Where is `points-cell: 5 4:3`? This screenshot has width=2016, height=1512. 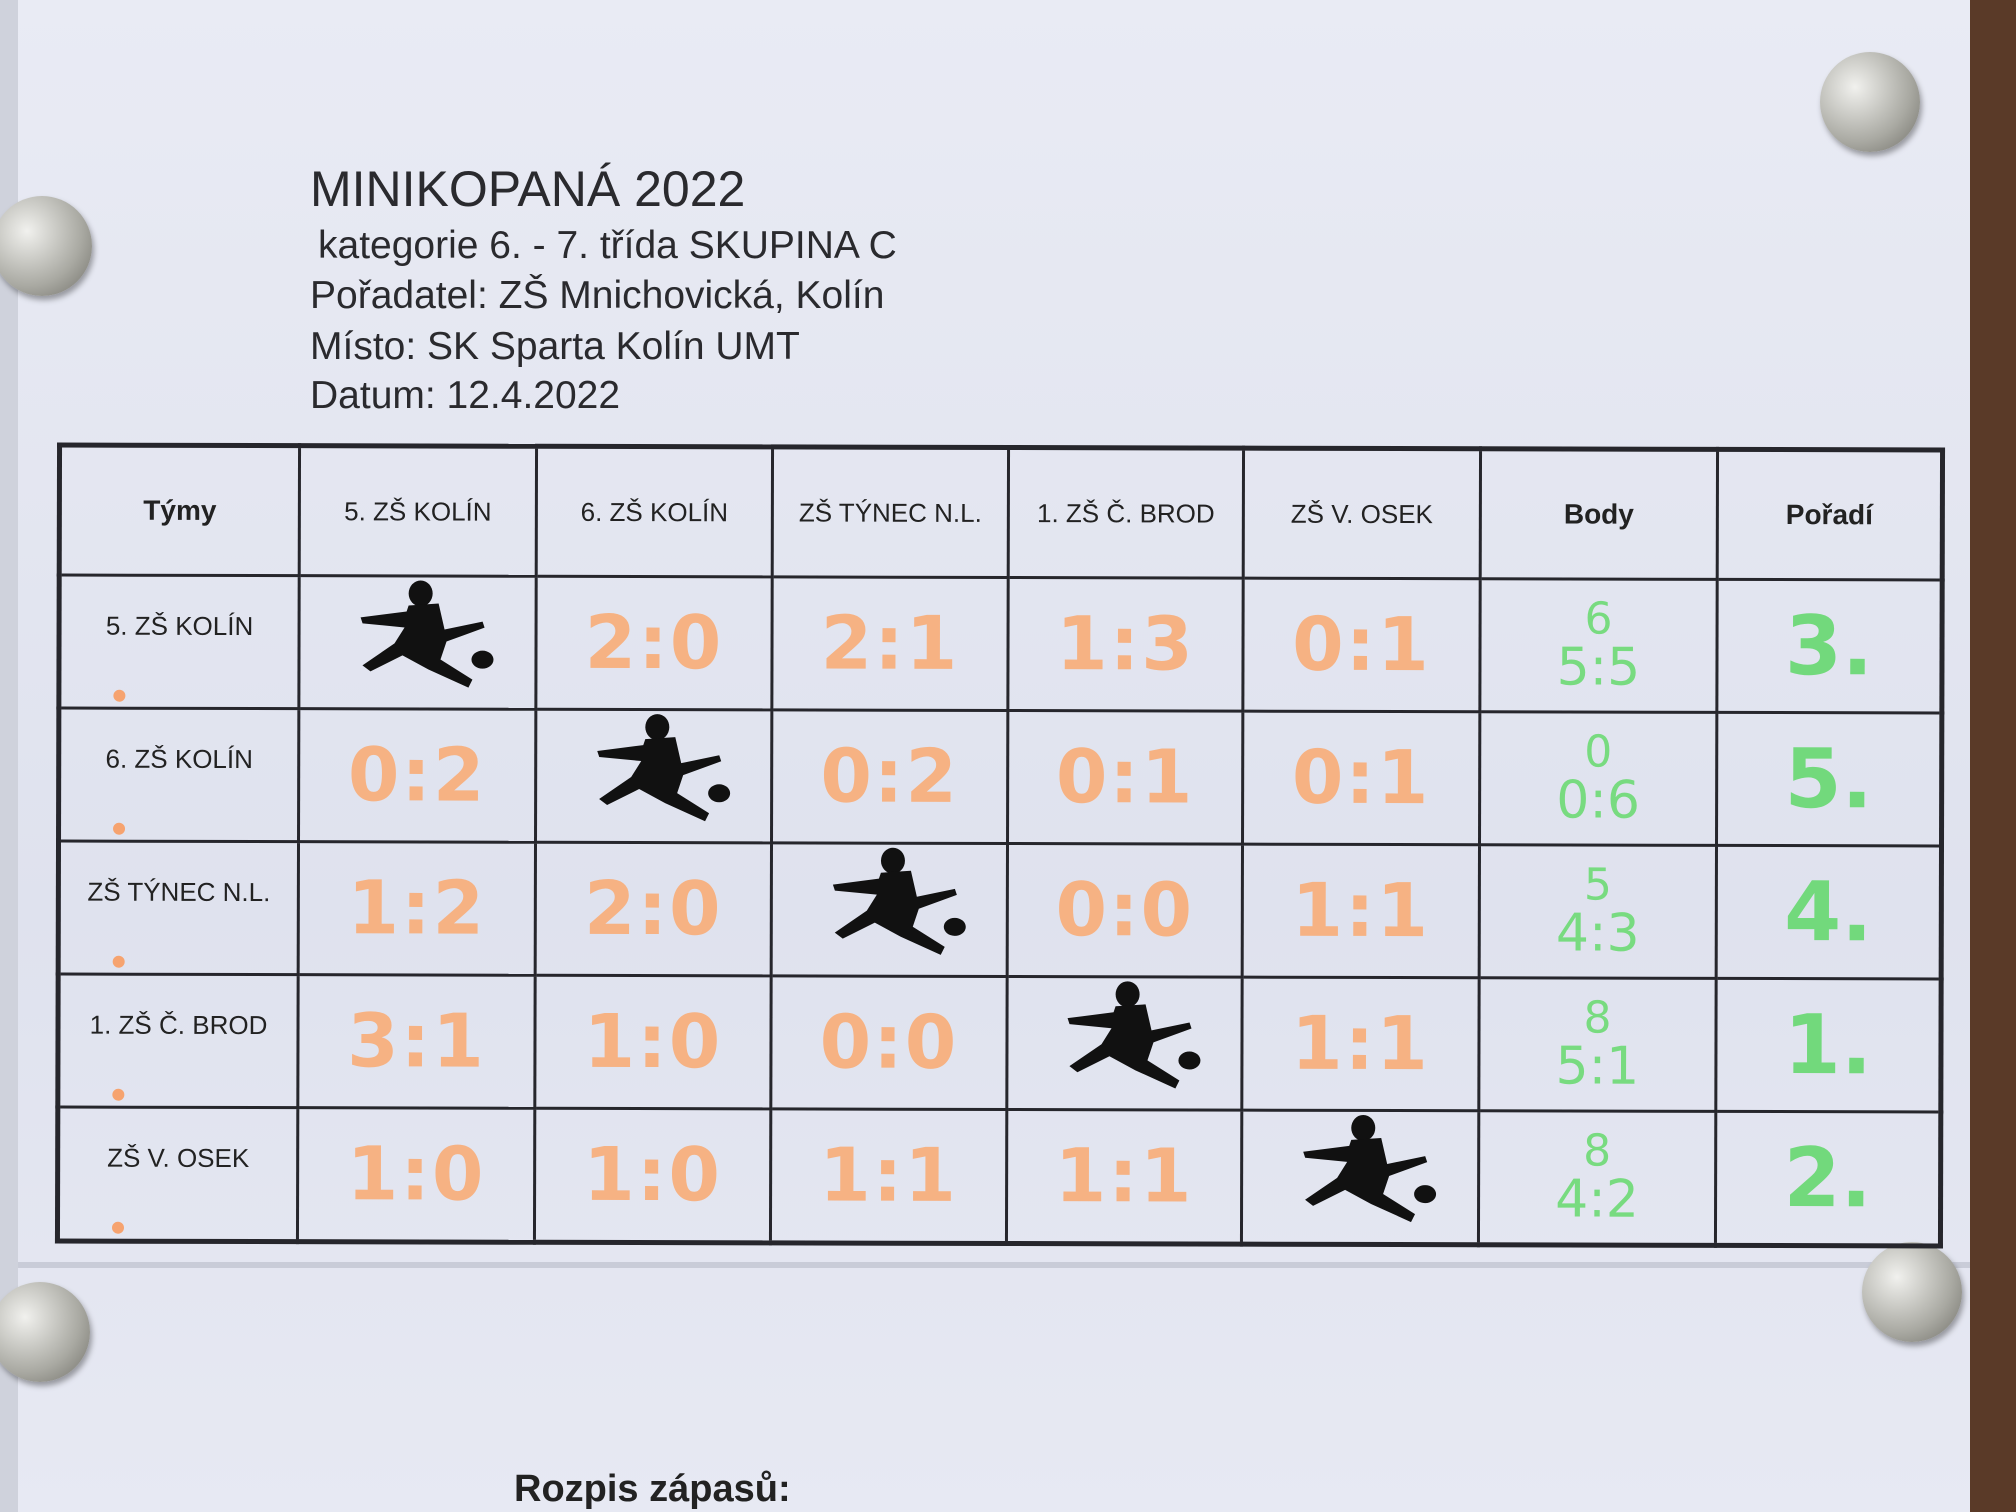 points-cell: 5 4:3 is located at coordinates (1598, 911).